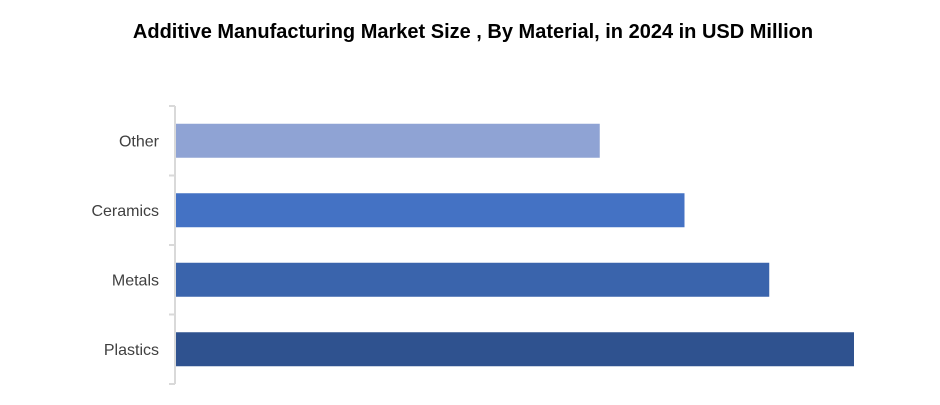  Describe the element at coordinates (125, 211) in the screenshot. I see `category-label: Ceramics` at that location.